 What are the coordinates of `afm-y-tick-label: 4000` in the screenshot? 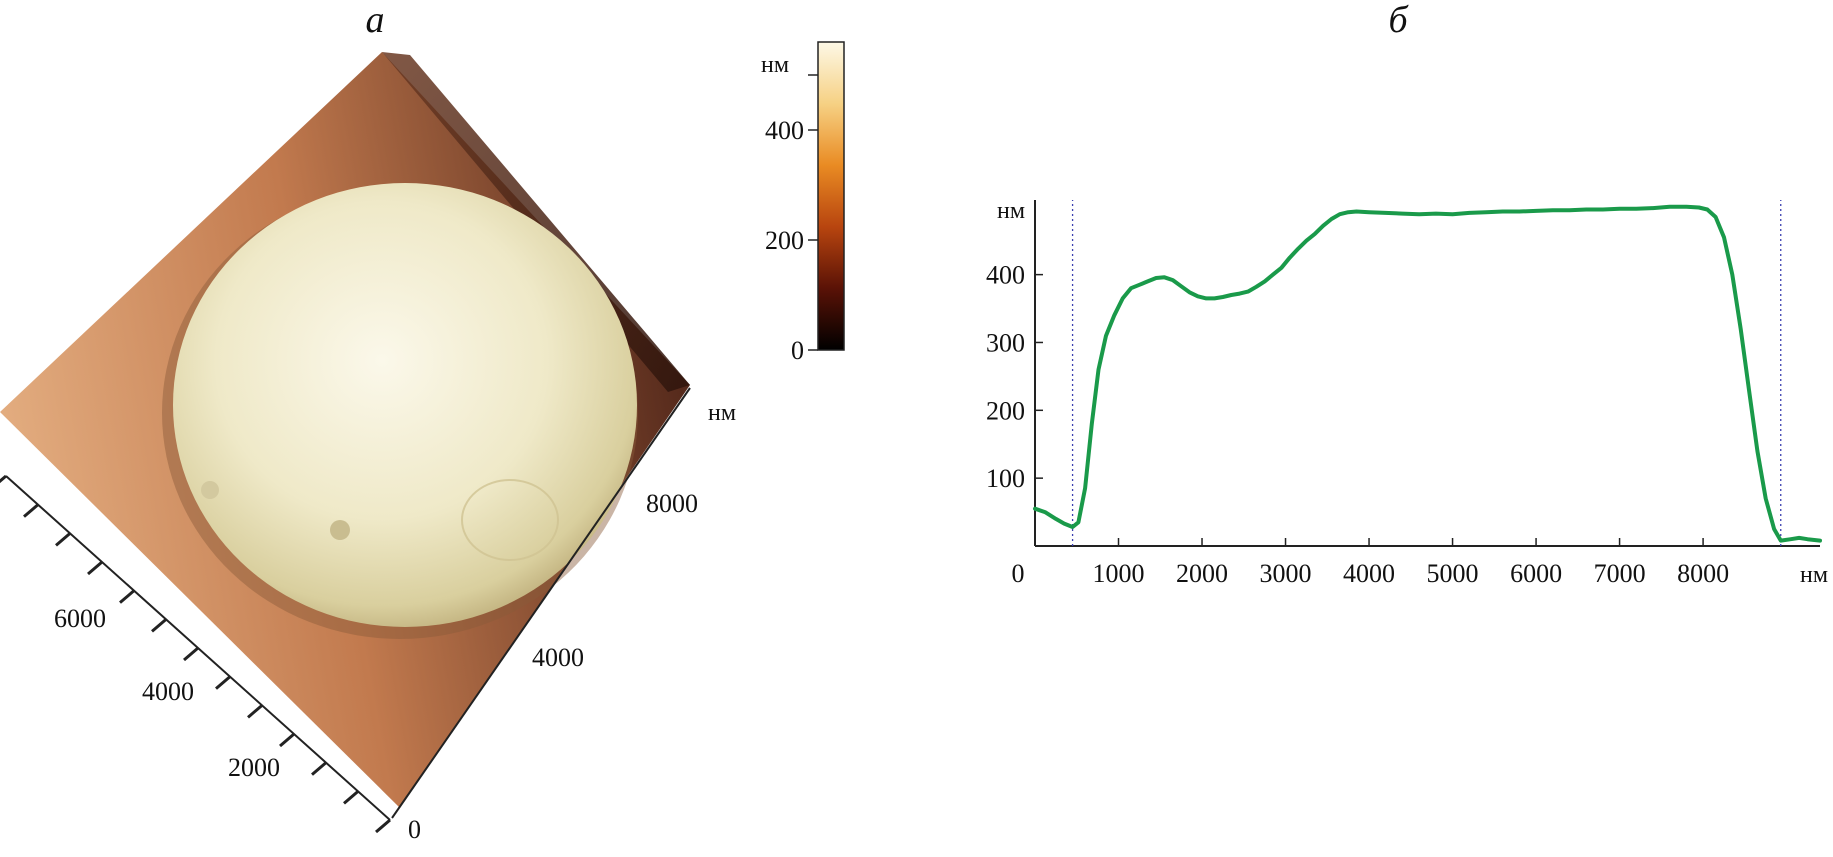 It's located at (558, 657).